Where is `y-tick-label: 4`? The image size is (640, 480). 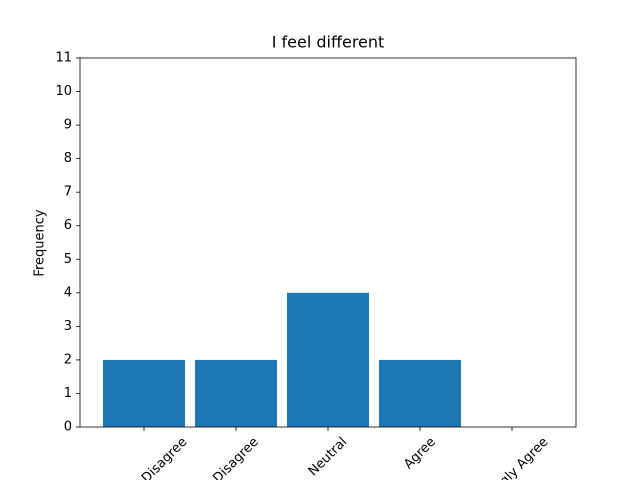 y-tick-label: 4 is located at coordinates (68, 292).